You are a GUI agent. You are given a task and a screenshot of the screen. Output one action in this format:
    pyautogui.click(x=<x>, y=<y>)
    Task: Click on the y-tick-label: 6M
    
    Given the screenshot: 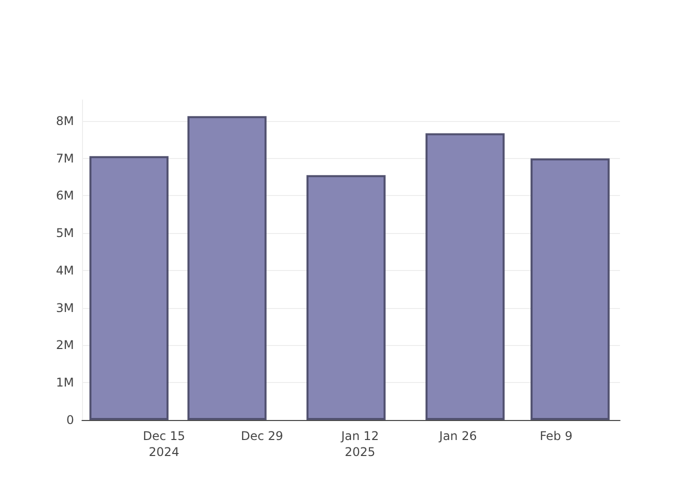 What is the action you would take?
    pyautogui.click(x=65, y=195)
    